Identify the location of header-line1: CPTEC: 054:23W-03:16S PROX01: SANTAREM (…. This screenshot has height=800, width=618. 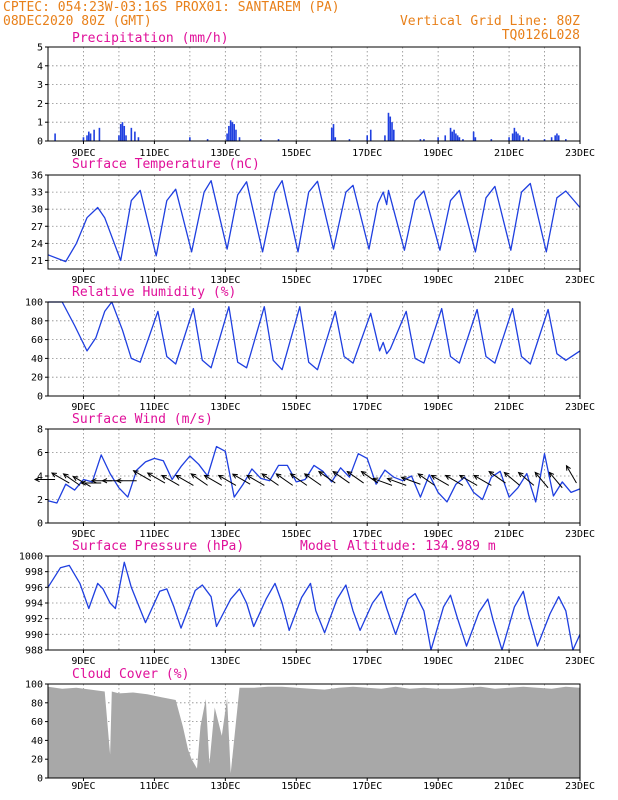
(171, 7).